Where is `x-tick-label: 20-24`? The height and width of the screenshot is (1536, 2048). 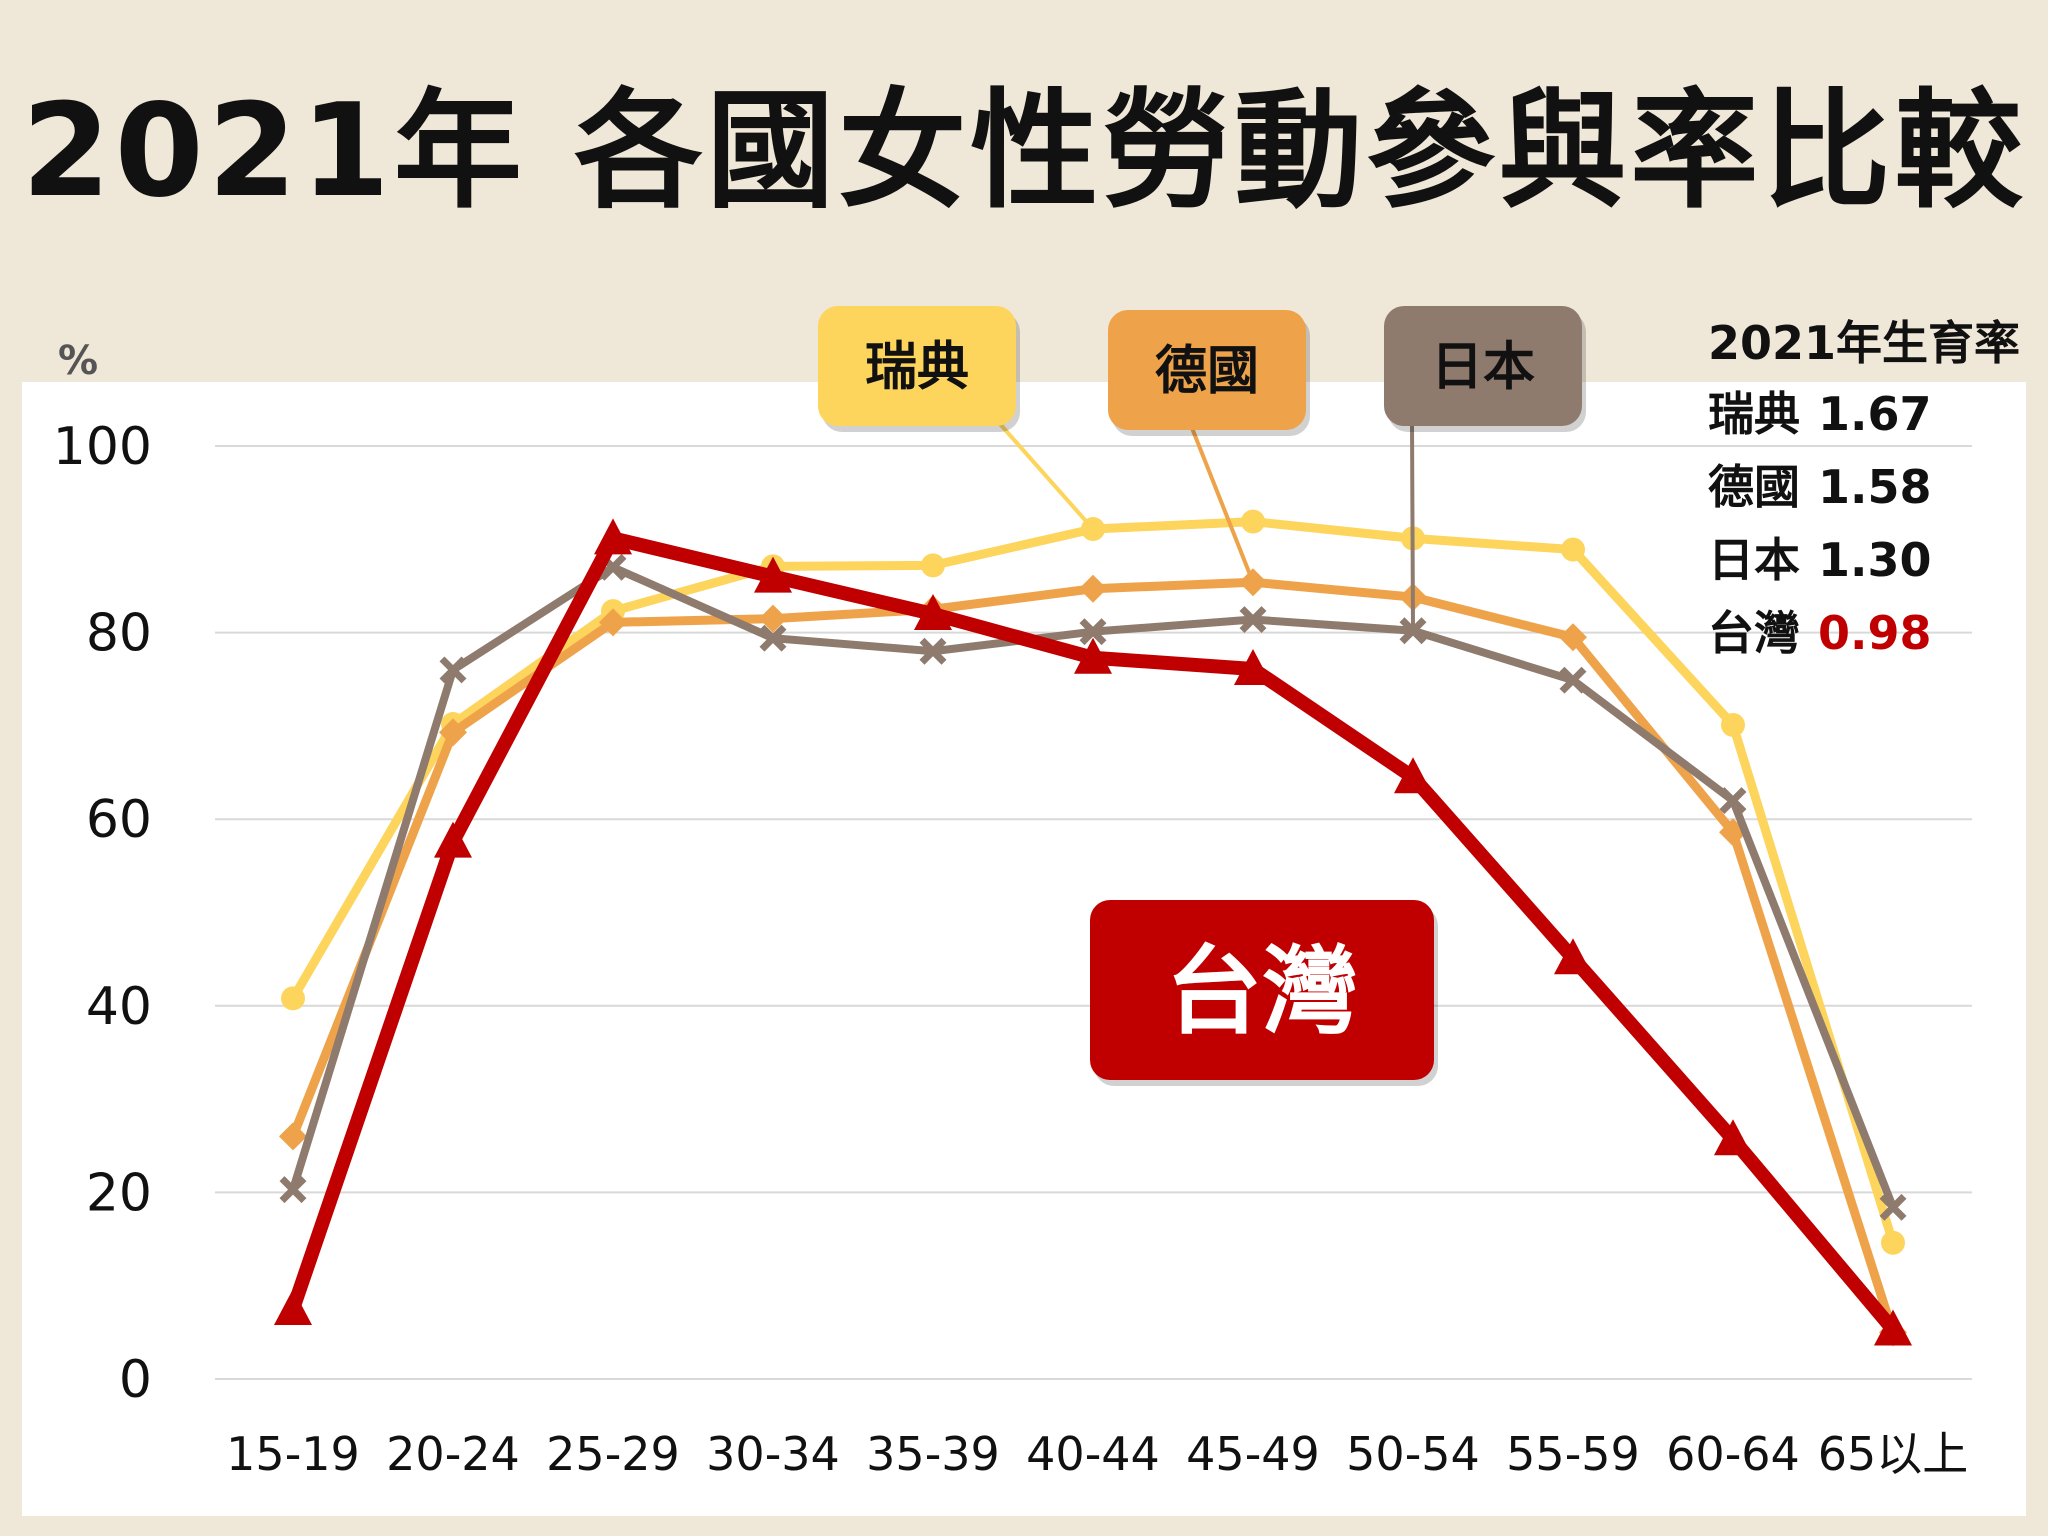
x-tick-label: 20-24 is located at coordinates (453, 1454).